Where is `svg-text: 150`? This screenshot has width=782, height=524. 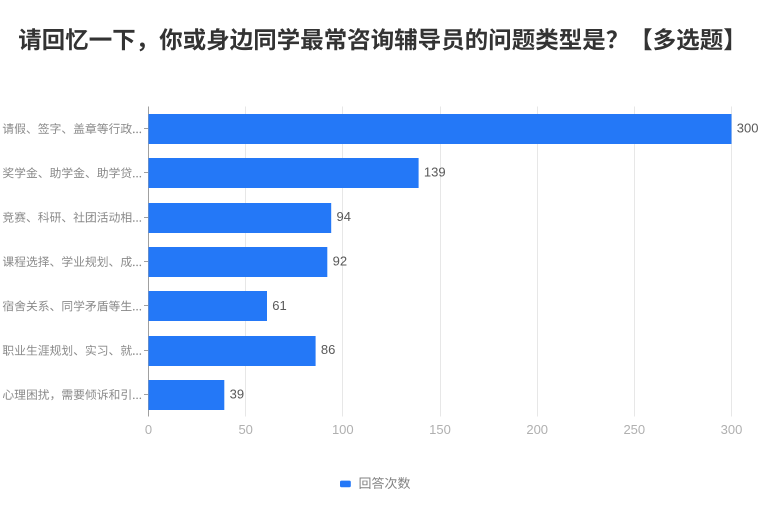 svg-text: 150 is located at coordinates (440, 429).